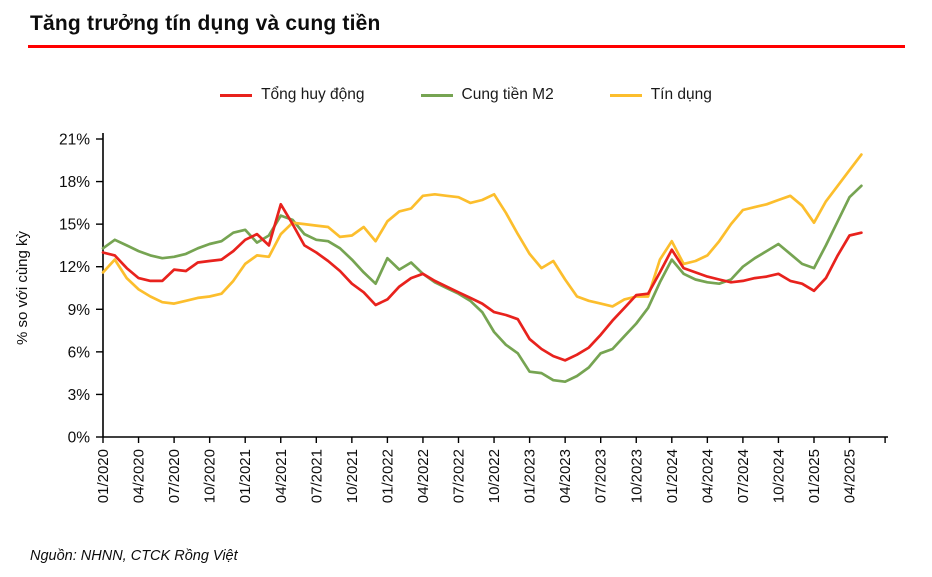  Describe the element at coordinates (466, 46) in the screenshot. I see `title-divider` at that location.